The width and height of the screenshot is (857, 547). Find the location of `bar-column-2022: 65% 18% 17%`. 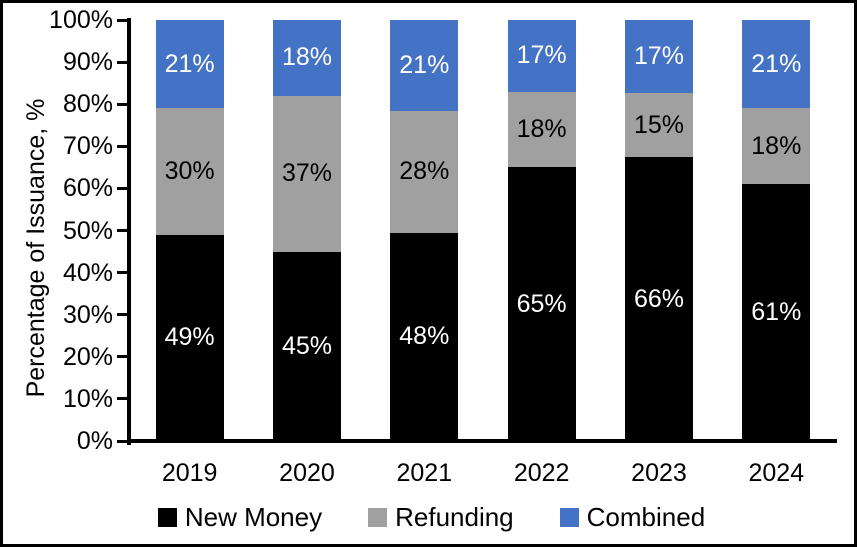

bar-column-2022: 65% 18% 17% is located at coordinates (541, 230).